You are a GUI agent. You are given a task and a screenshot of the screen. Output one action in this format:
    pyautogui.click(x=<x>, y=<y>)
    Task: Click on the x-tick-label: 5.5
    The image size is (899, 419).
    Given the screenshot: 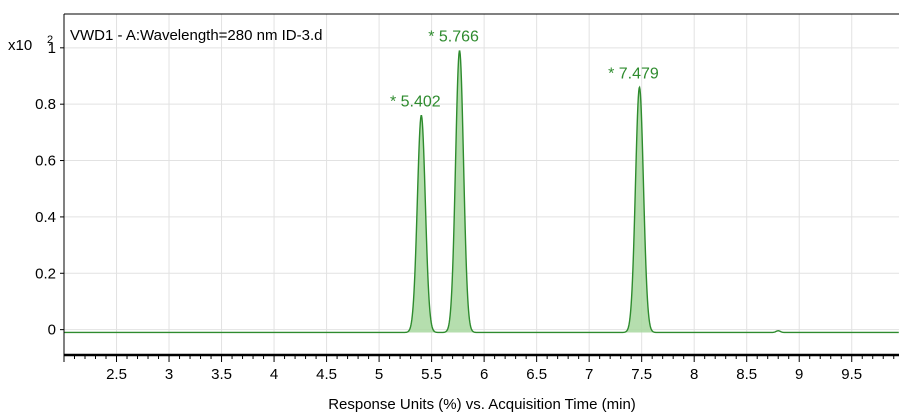 What is the action you would take?
    pyautogui.click(x=431, y=374)
    